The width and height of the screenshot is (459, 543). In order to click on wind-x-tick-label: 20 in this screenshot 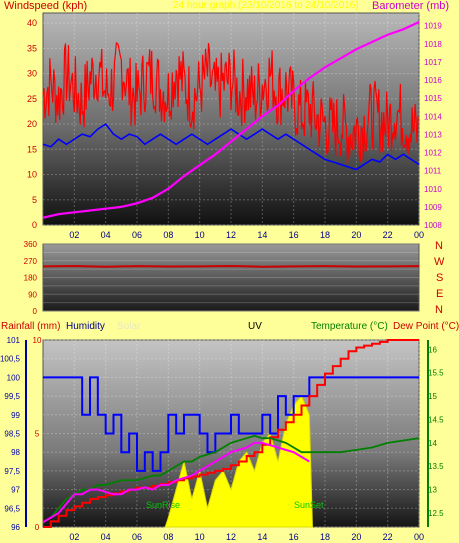, I will do `click(356, 235)`.